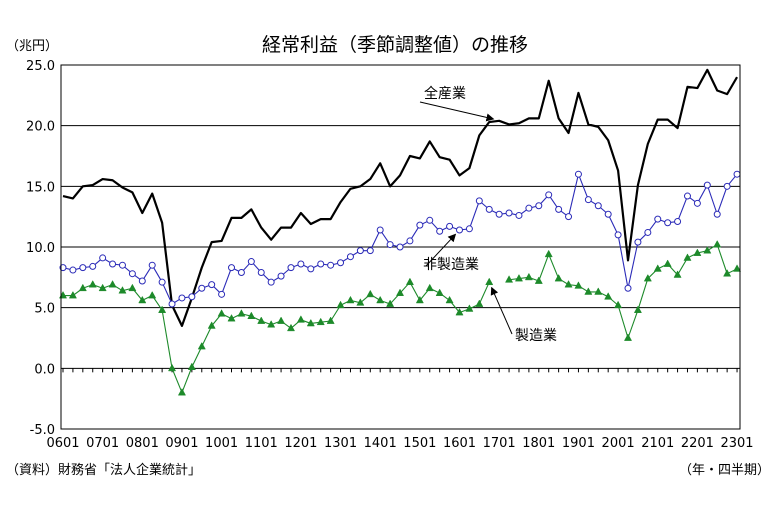  What do you see at coordinates (42, 430) in the screenshot?
I see `y-tick-label: -5.0` at bounding box center [42, 430].